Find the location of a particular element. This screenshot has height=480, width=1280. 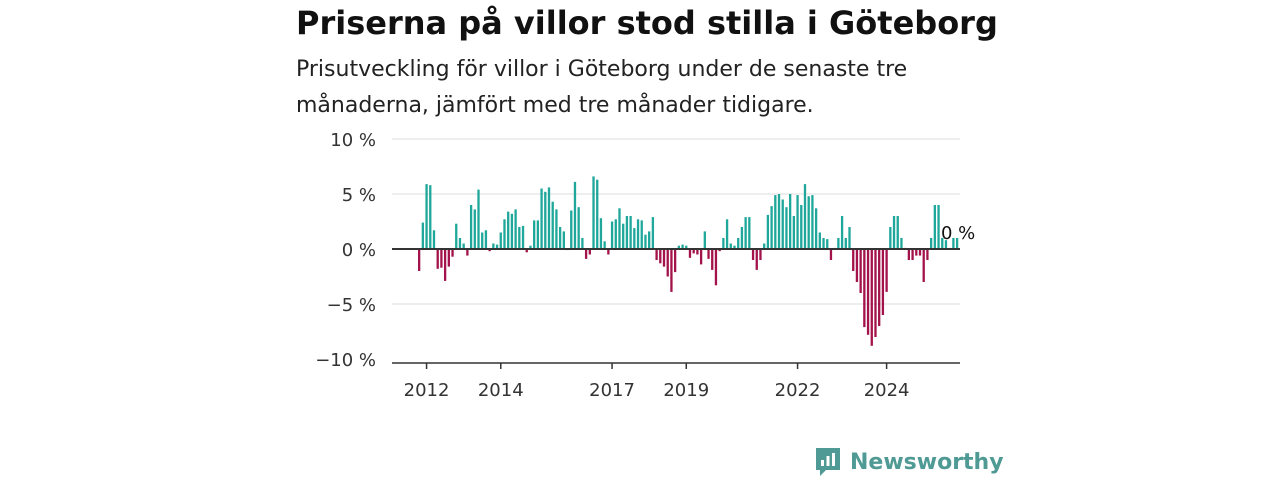

x-tick-label: 2019 is located at coordinates (686, 390).